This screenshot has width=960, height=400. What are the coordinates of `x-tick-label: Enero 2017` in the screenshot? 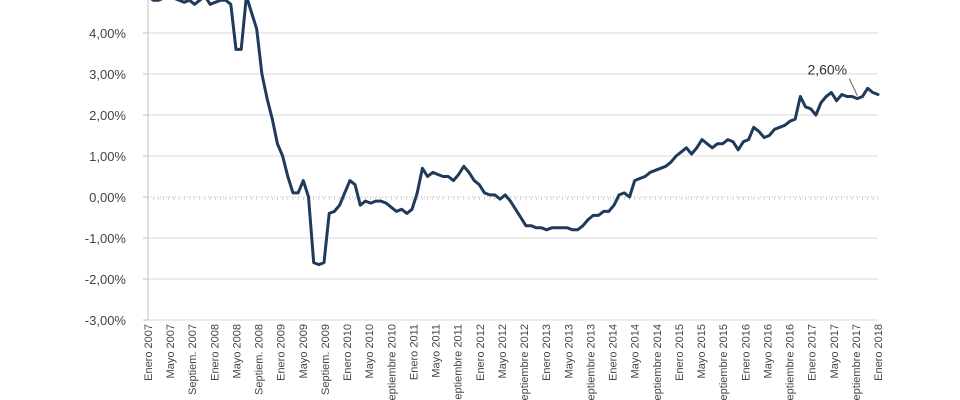 It's located at (813, 352).